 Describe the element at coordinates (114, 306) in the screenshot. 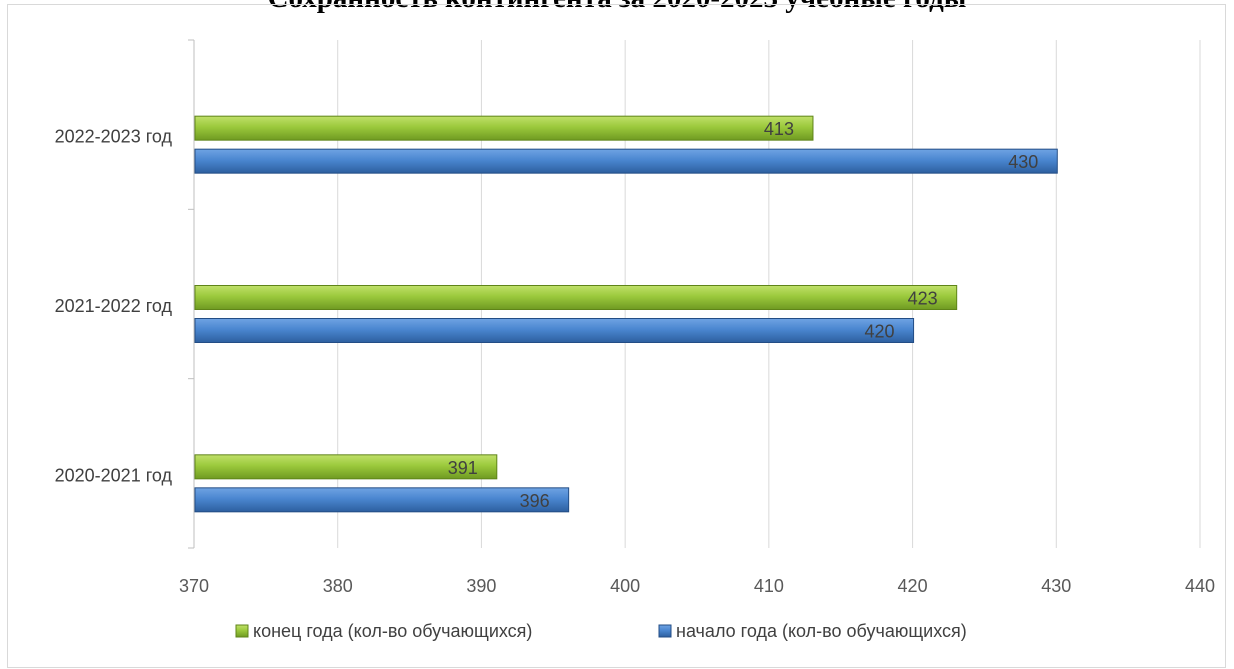

I see `category-label: 2021-2022 год` at that location.